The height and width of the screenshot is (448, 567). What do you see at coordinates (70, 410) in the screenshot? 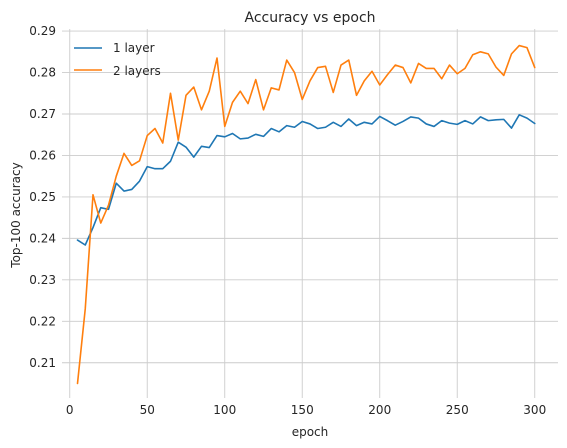
I see `x-tick-label: 0` at bounding box center [70, 410].